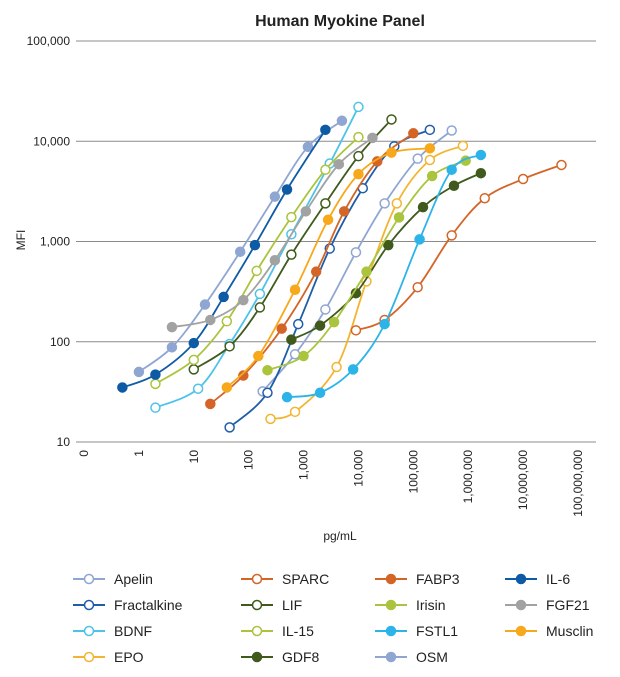 The image size is (620, 677). What do you see at coordinates (129, 657) in the screenshot?
I see `legend-label: EPO` at bounding box center [129, 657].